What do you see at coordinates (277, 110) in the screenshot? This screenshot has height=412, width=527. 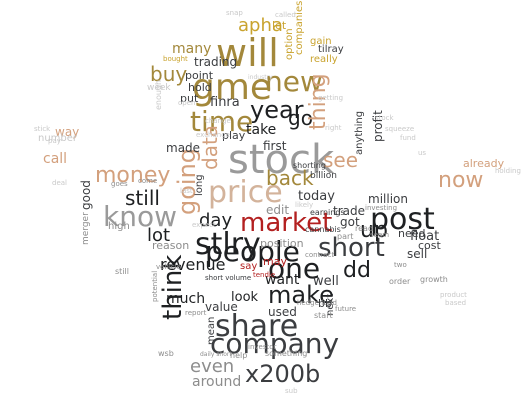 I see `word-year: year` at bounding box center [277, 110].